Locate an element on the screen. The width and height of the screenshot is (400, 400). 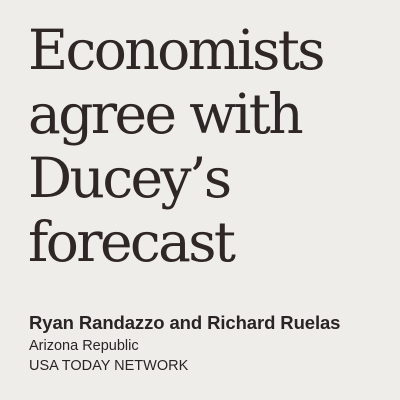
publication-name: Arizona Republic is located at coordinates (84, 346).